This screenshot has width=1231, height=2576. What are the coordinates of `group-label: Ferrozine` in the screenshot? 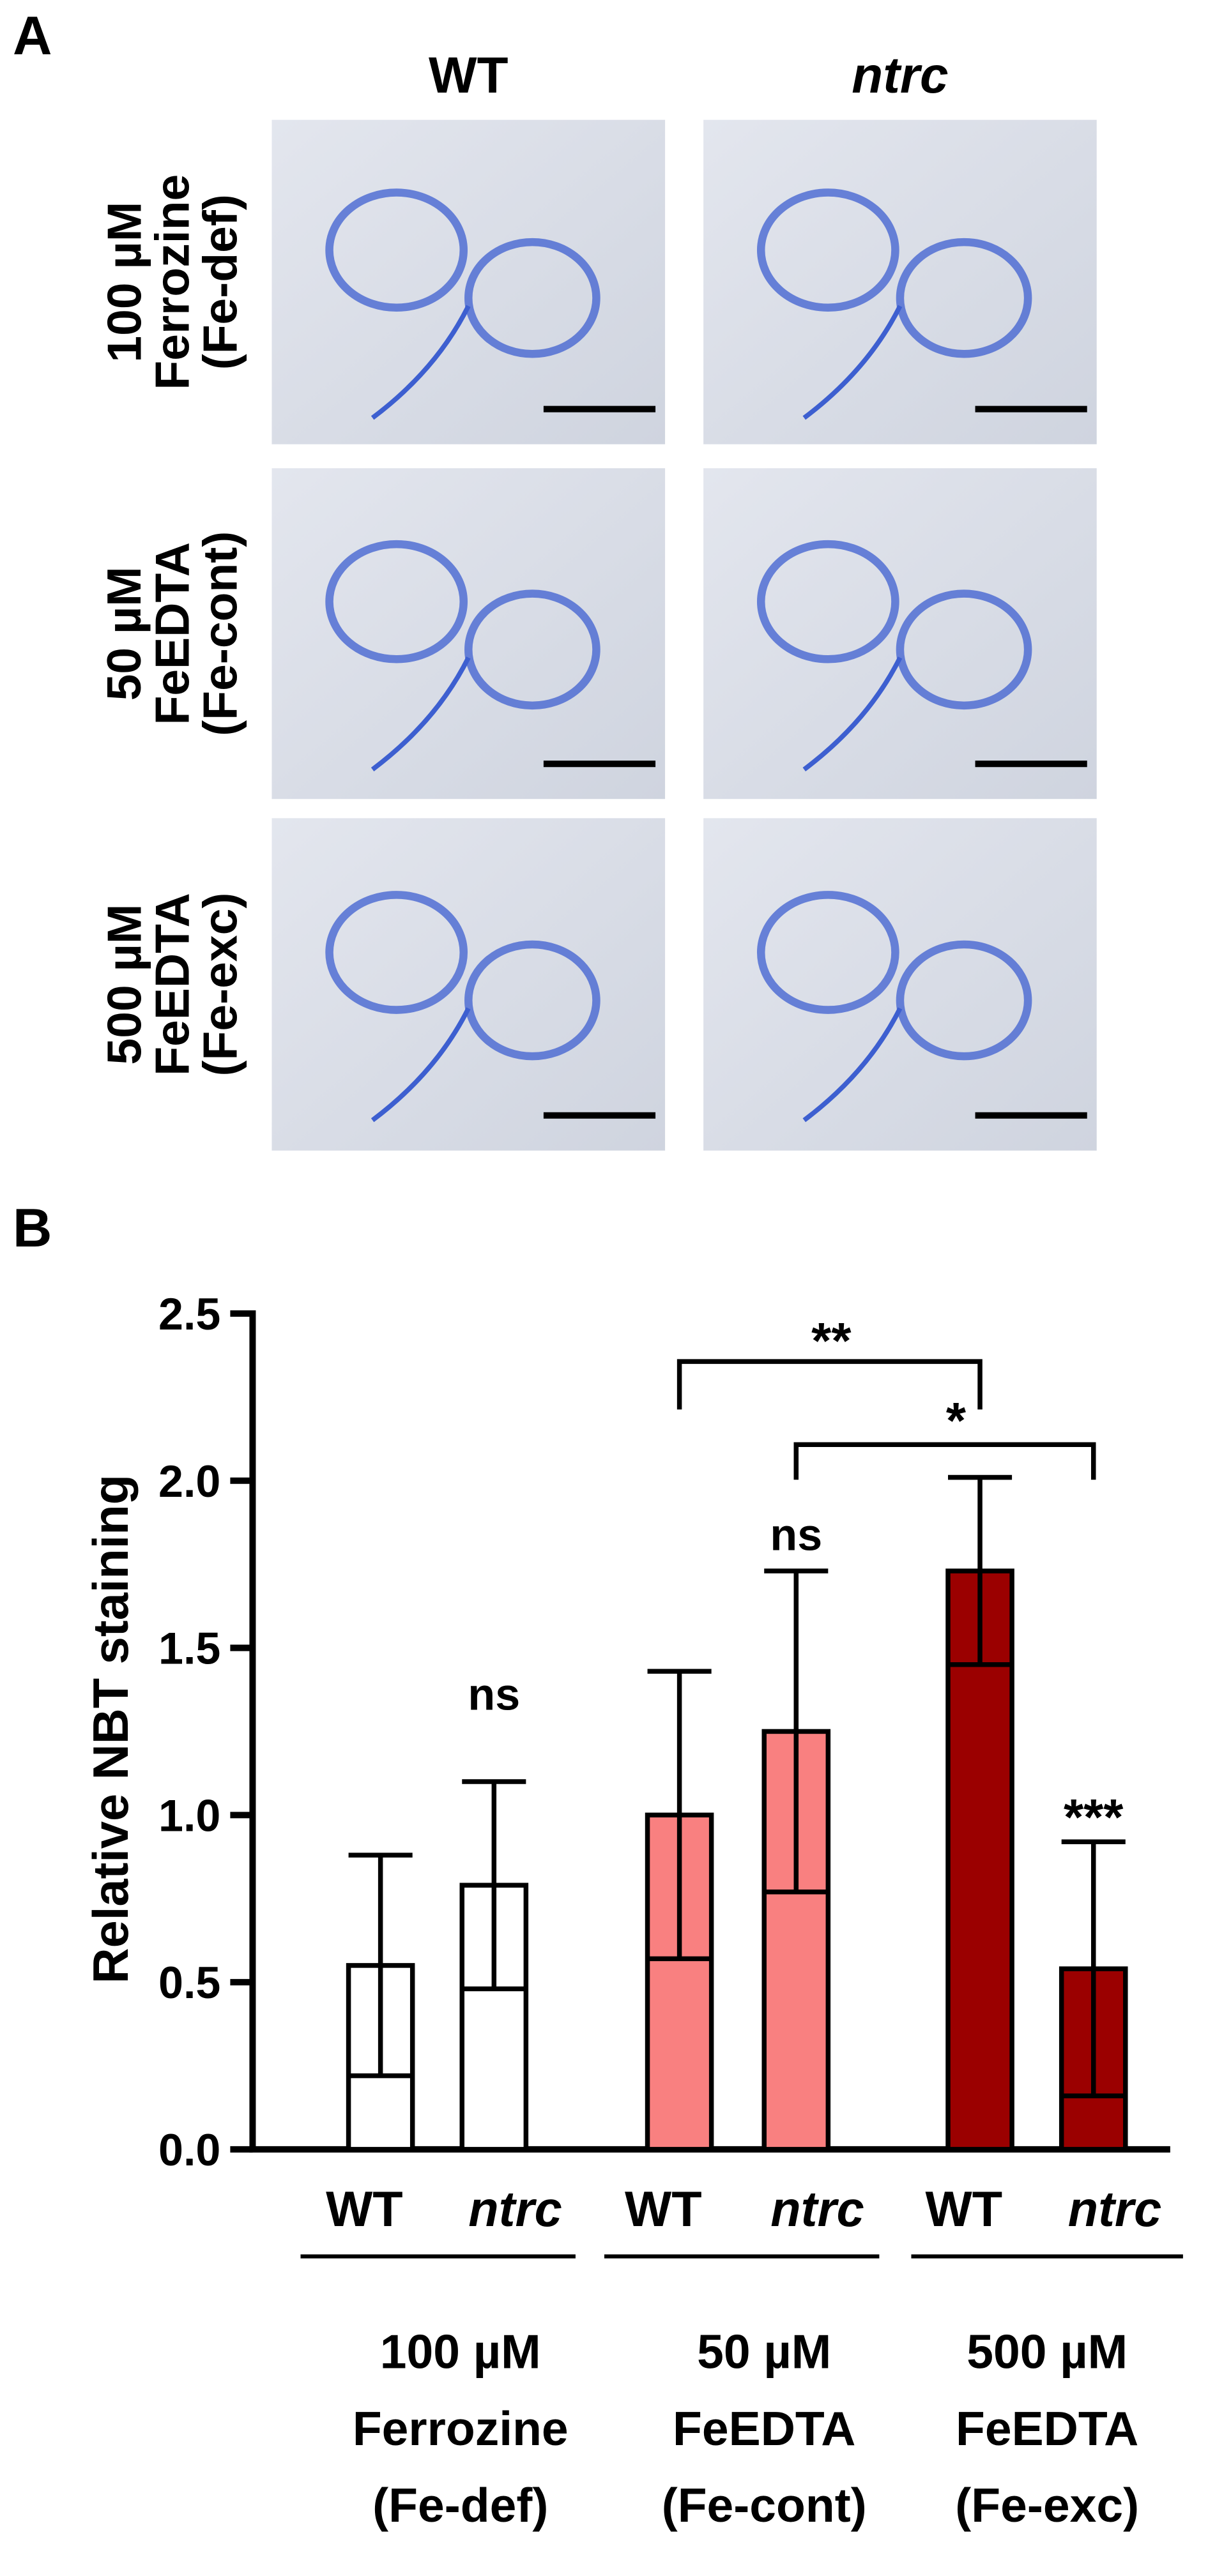 It's located at (461, 2428).